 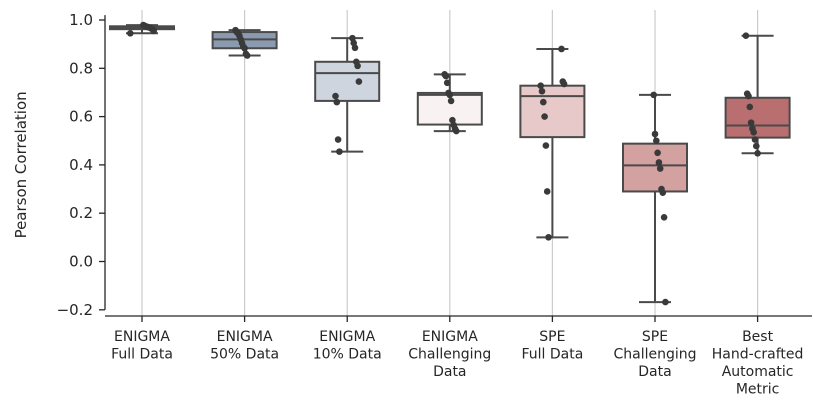 What do you see at coordinates (81, 117) in the screenshot?
I see `y-tick-label: 0.6` at bounding box center [81, 117].